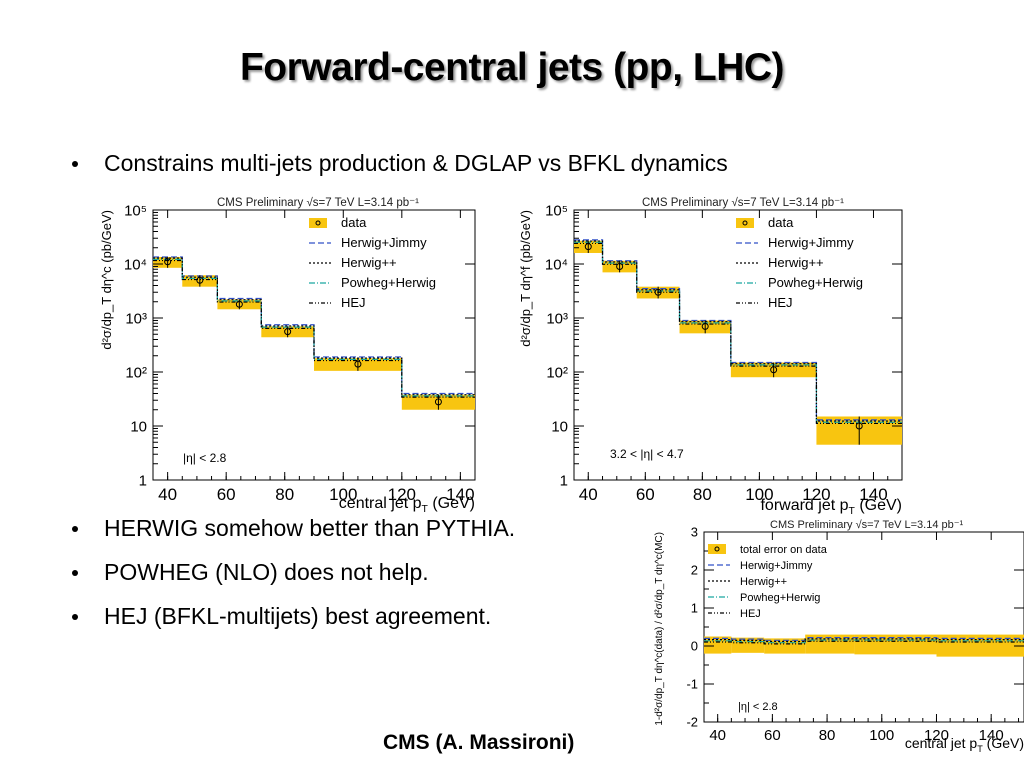  Describe the element at coordinates (831, 507) in the screenshot. I see `x-axis-label: forward jet pT (GeV)` at that location.